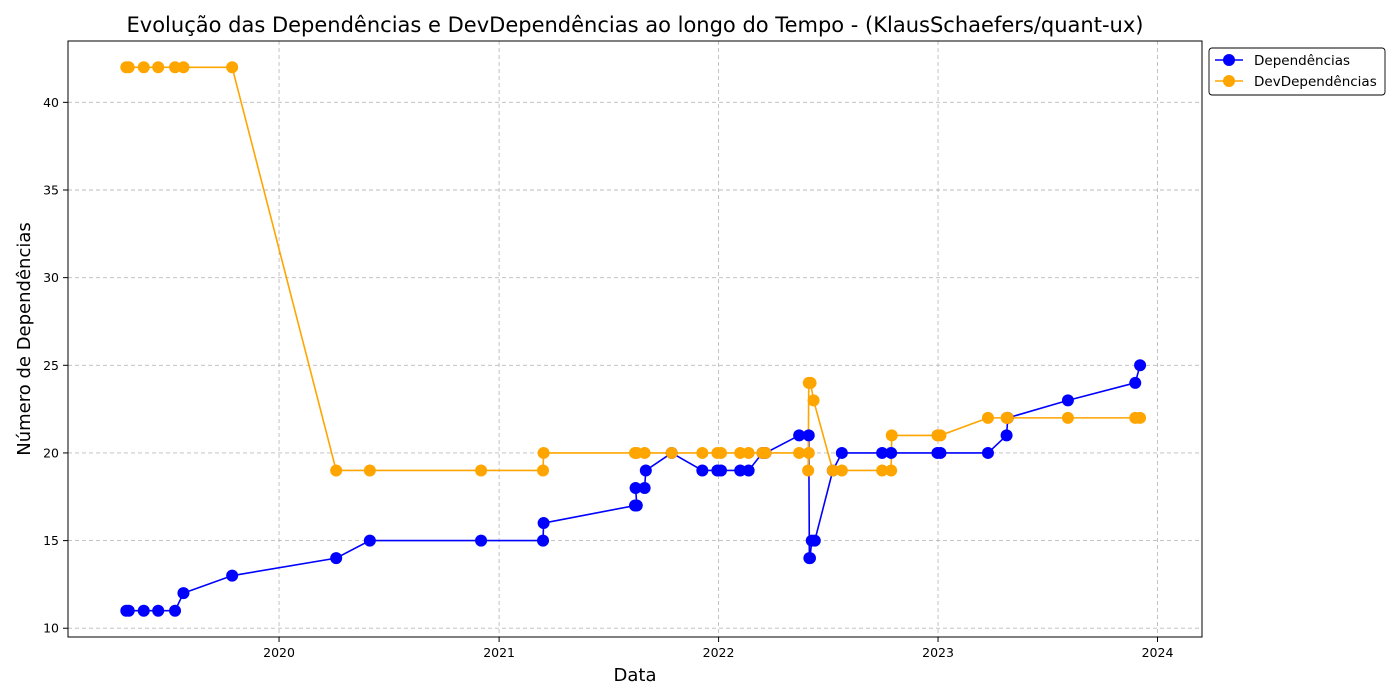  I want to click on x-tick-label-2: 2022, so click(719, 652).